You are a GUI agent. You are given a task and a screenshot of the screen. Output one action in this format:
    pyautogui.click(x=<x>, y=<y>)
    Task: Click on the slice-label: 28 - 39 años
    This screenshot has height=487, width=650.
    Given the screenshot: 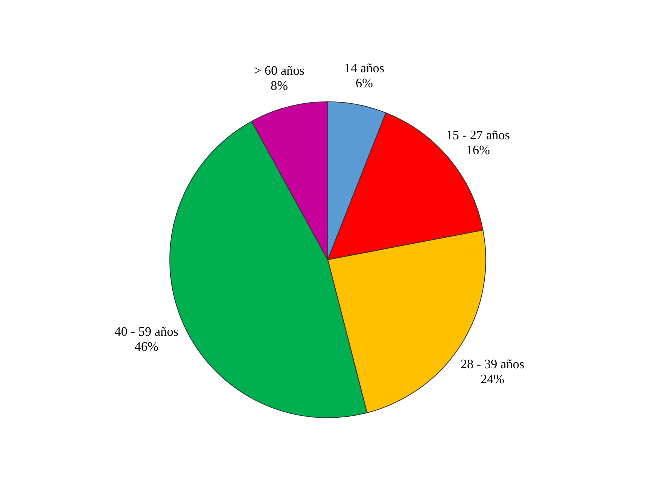 What is the action you would take?
    pyautogui.click(x=492, y=364)
    